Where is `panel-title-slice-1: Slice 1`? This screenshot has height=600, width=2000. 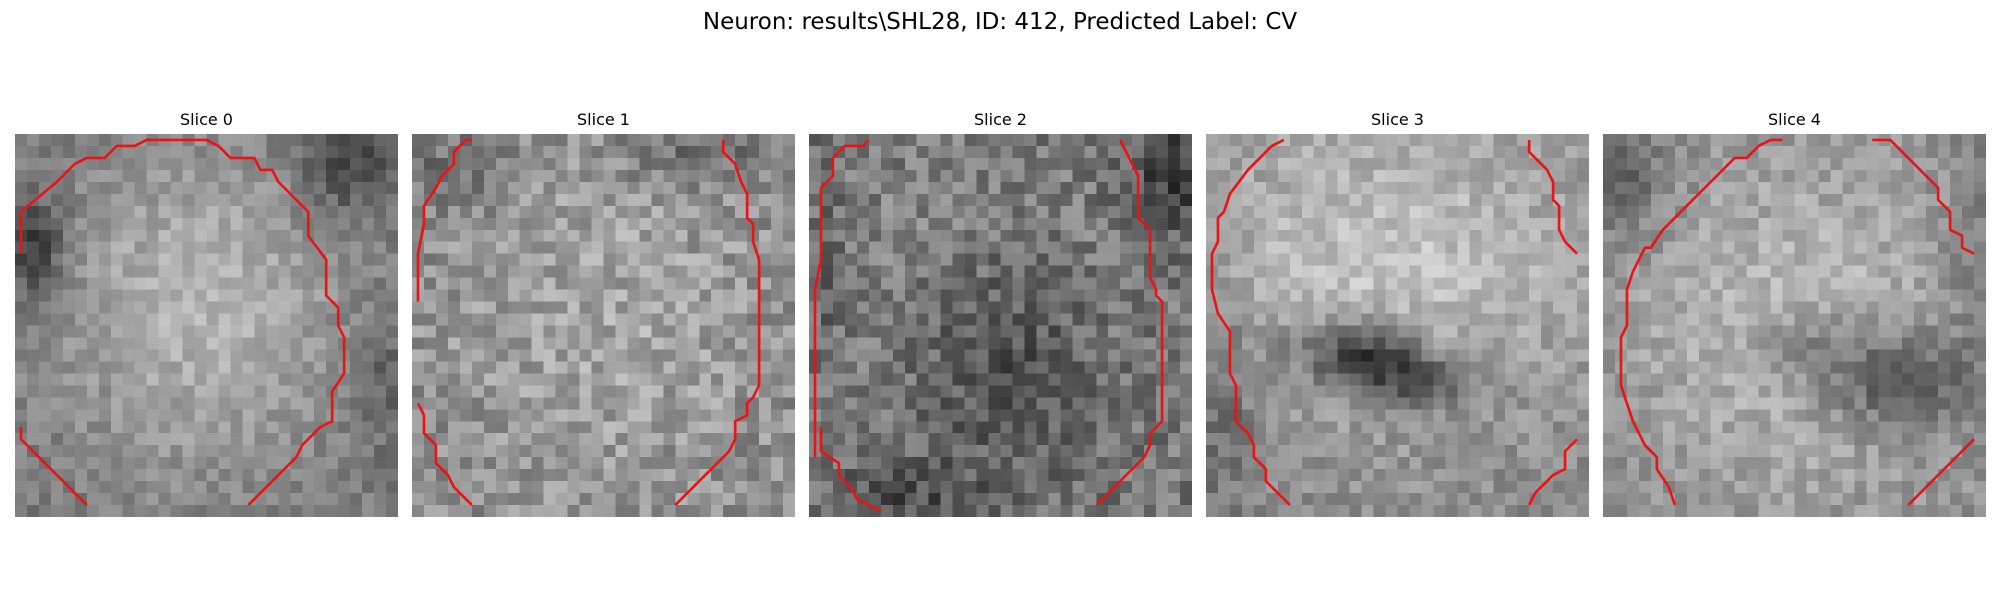
panel-title-slice-1: Slice 1 is located at coordinates (603, 120).